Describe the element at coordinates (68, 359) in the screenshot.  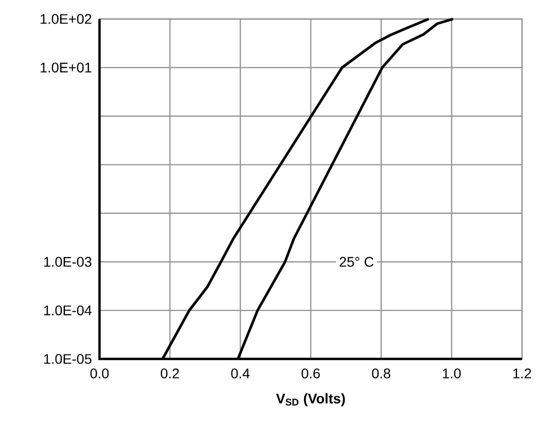
I see `y-tick-label: 1.0E-05` at that location.